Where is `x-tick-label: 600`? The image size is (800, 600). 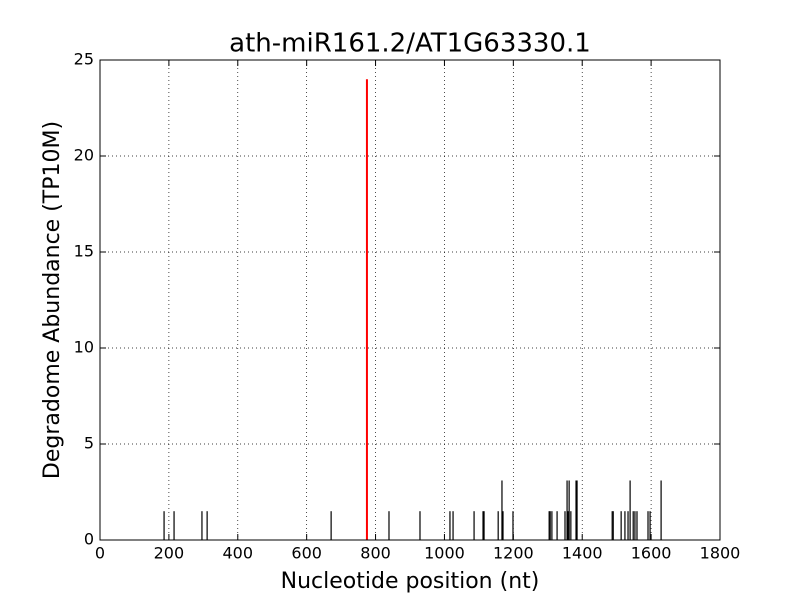
x-tick-label: 600 is located at coordinates (306, 553).